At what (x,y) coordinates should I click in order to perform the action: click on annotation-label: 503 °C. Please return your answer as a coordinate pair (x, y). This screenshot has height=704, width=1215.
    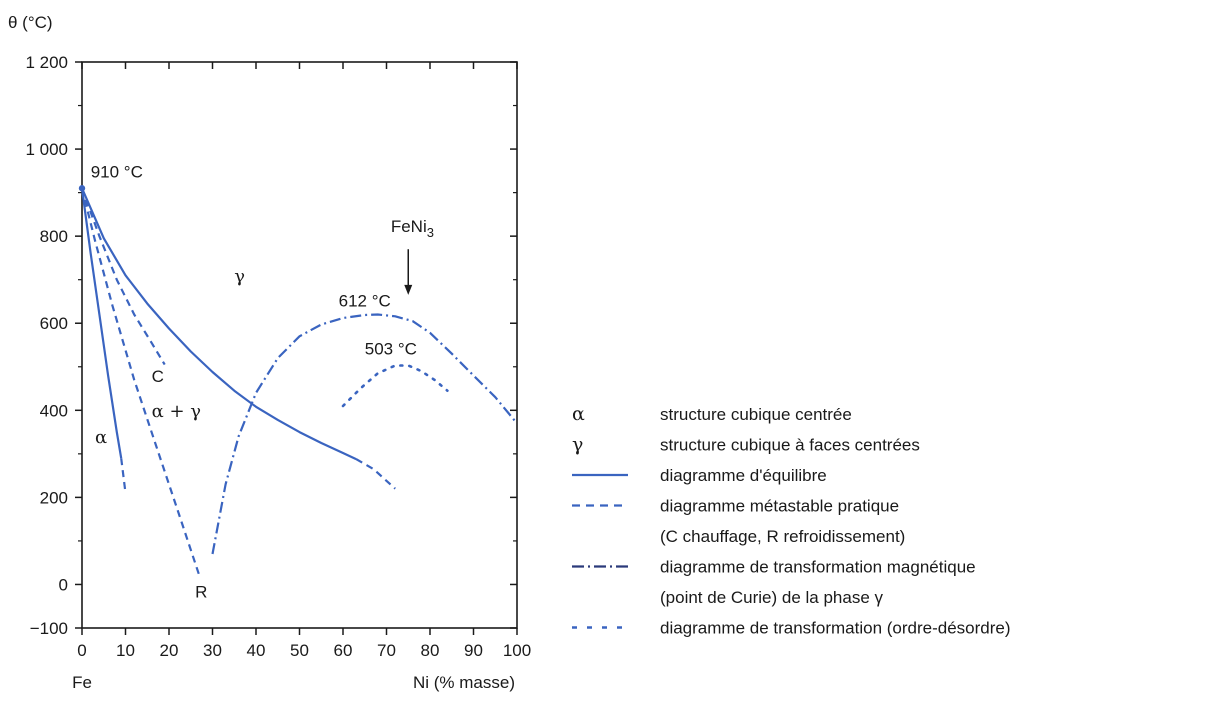
    Looking at the image, I should click on (391, 349).